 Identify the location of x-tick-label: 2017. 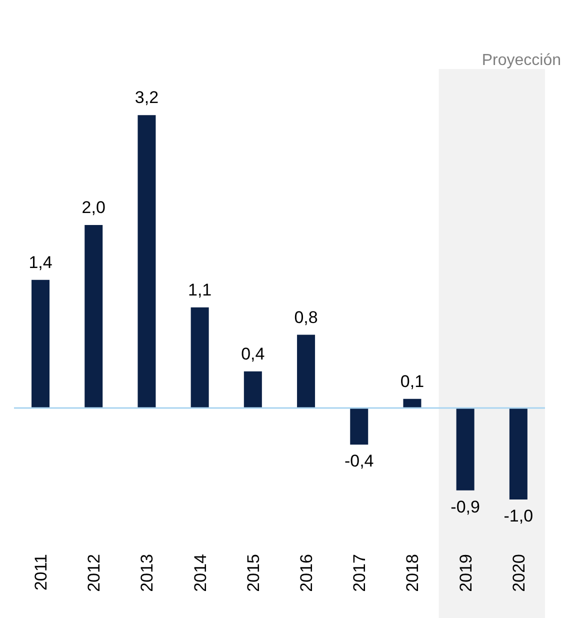
(360, 573).